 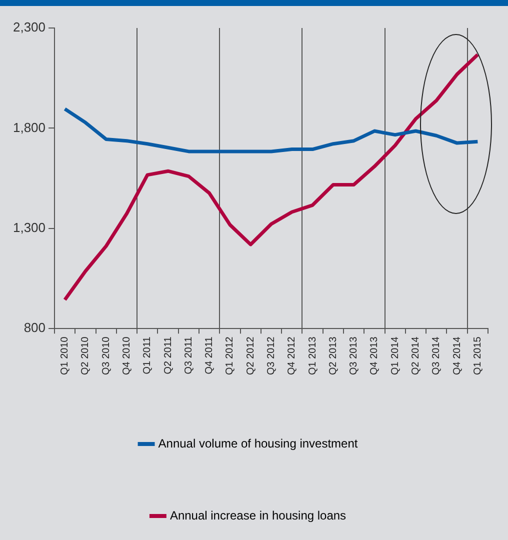 I want to click on x-tick-label: Q1 2015, so click(x=478, y=356).